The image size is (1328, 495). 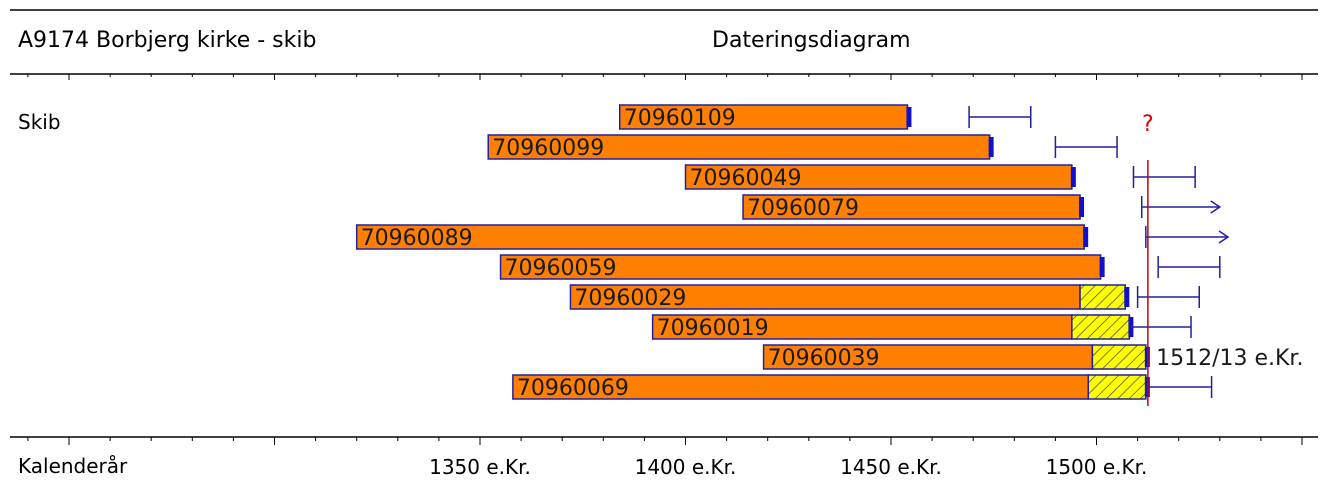 I want to click on sample-row: 70960029, so click(x=884, y=297).